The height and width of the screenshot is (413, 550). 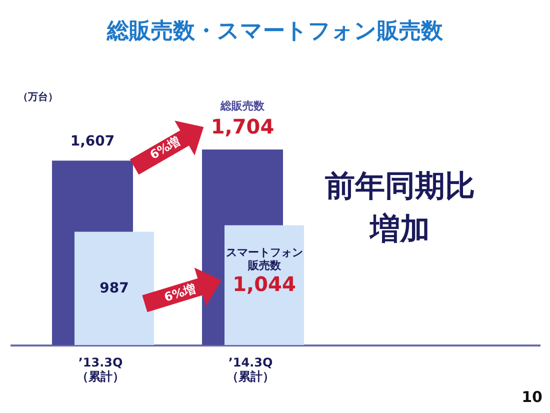 I want to click on x-tick-label: ’13.3Q （累計）, so click(x=100, y=370).